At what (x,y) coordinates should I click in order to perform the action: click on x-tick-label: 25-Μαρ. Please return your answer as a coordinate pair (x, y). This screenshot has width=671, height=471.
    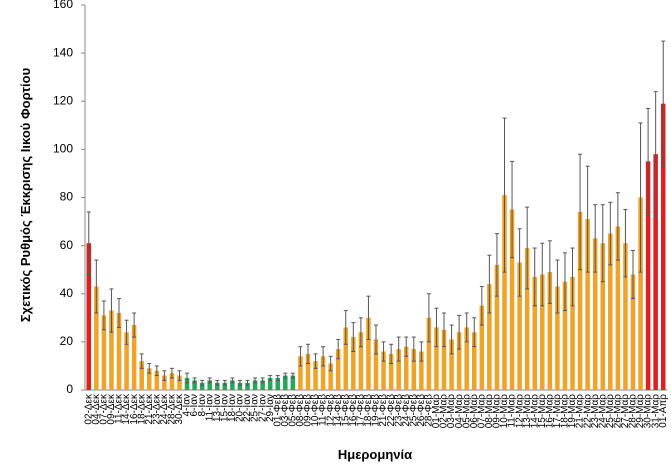
    Looking at the image, I should click on (610, 411).